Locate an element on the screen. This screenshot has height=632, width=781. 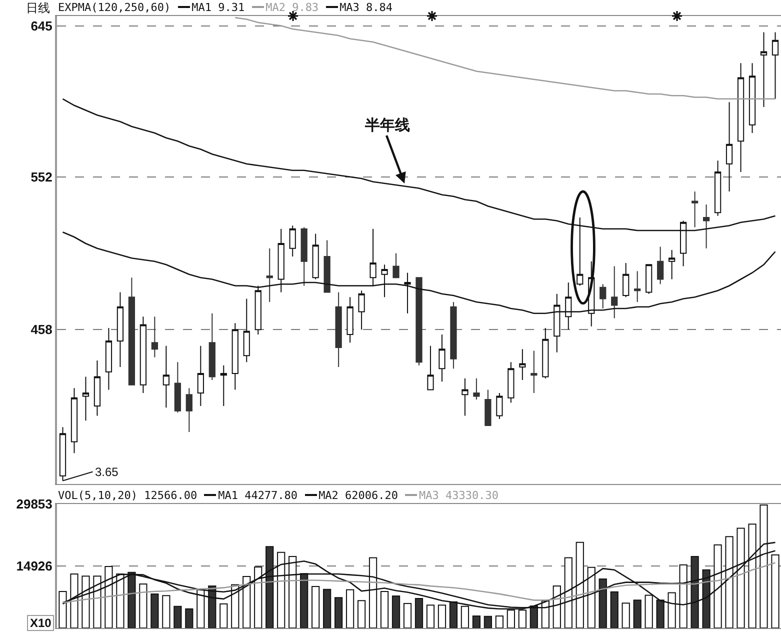
y-tick-label: 29853 is located at coordinates (34, 504).